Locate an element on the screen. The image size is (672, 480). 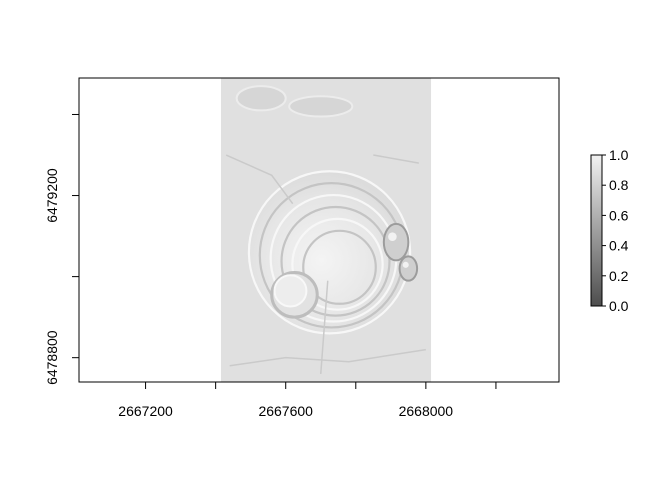
y-axis: 6478800 6479200 is located at coordinates (61, 249).